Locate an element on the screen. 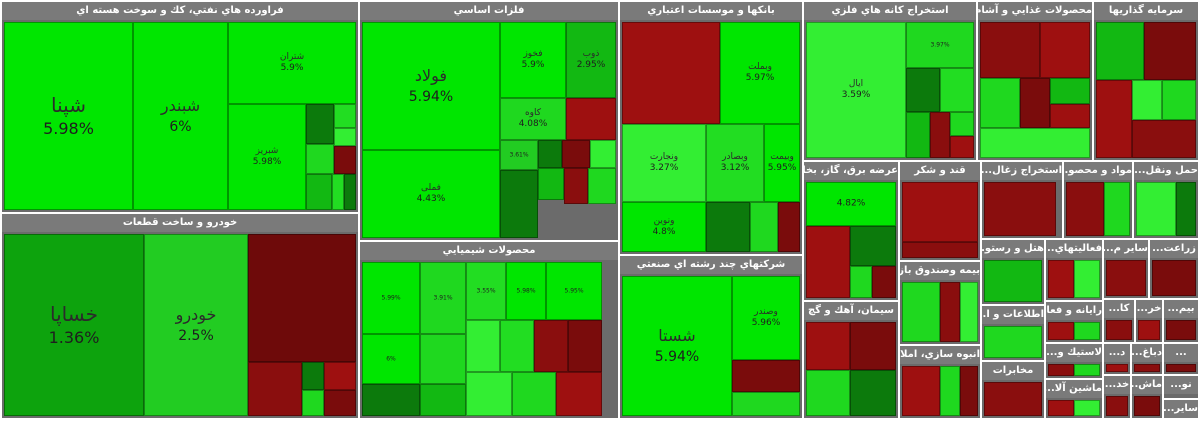 The height and width of the screenshot is (424, 1200). stock-tile: 3.61% is located at coordinates (519, 155).